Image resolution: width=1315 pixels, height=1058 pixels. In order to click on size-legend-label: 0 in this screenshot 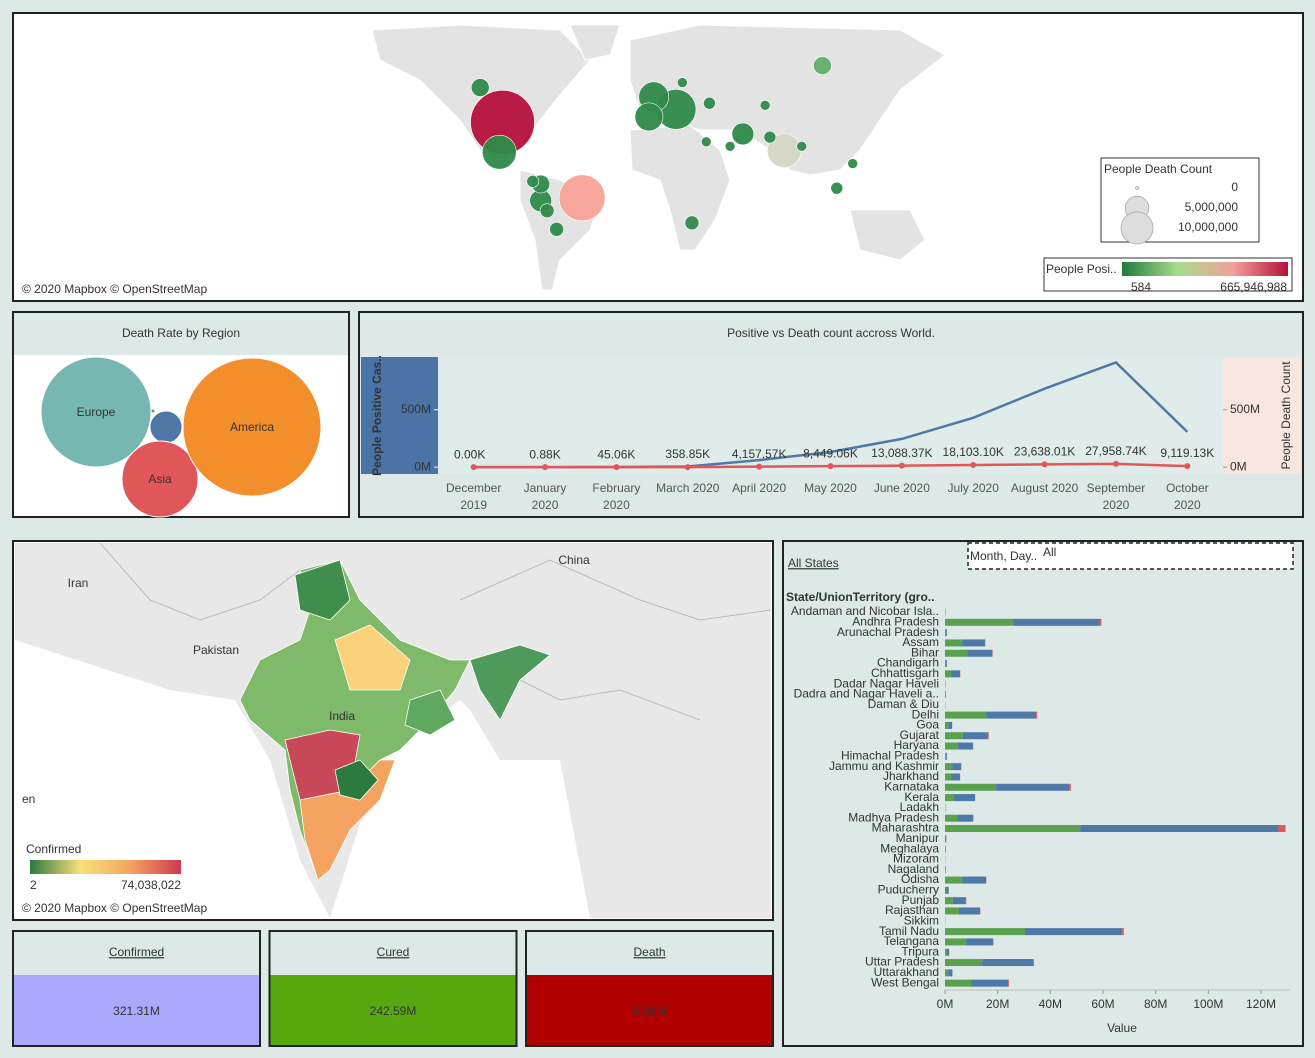, I will do `click(1234, 187)`.